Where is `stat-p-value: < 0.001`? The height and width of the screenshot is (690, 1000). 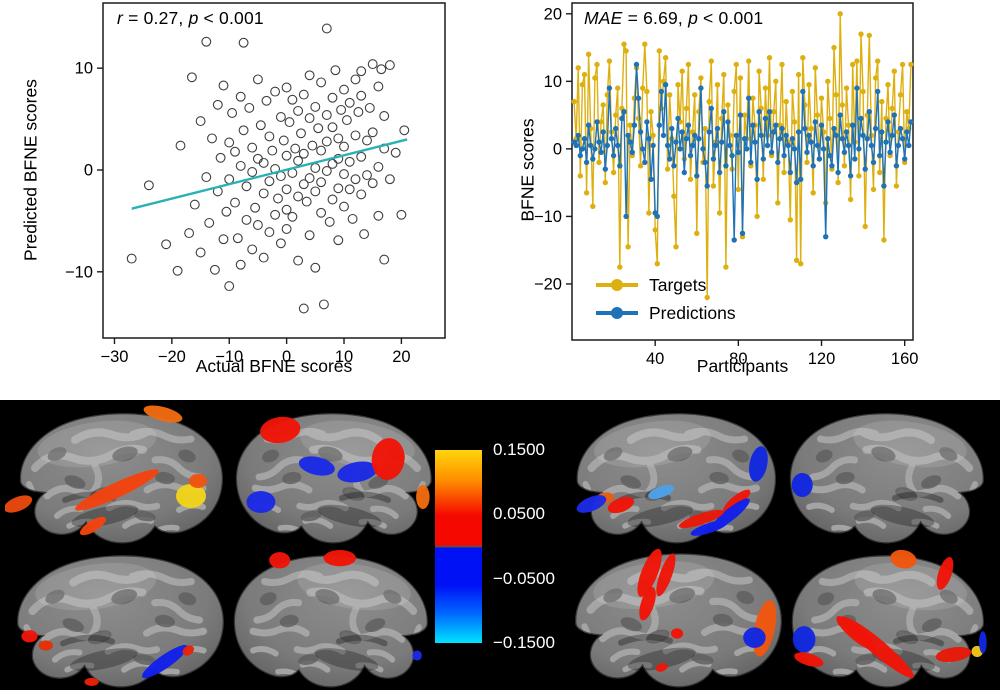
stat-p-value: < 0.001 is located at coordinates (731, 18).